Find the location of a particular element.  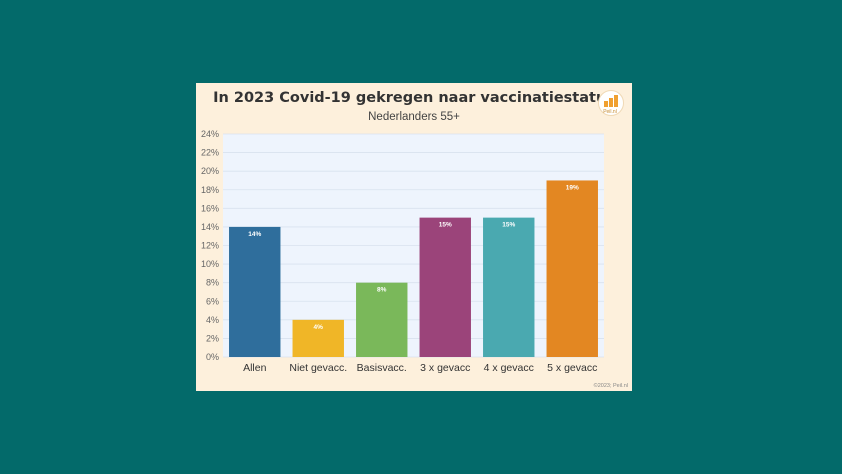

bar-data-label: 19% is located at coordinates (572, 187).